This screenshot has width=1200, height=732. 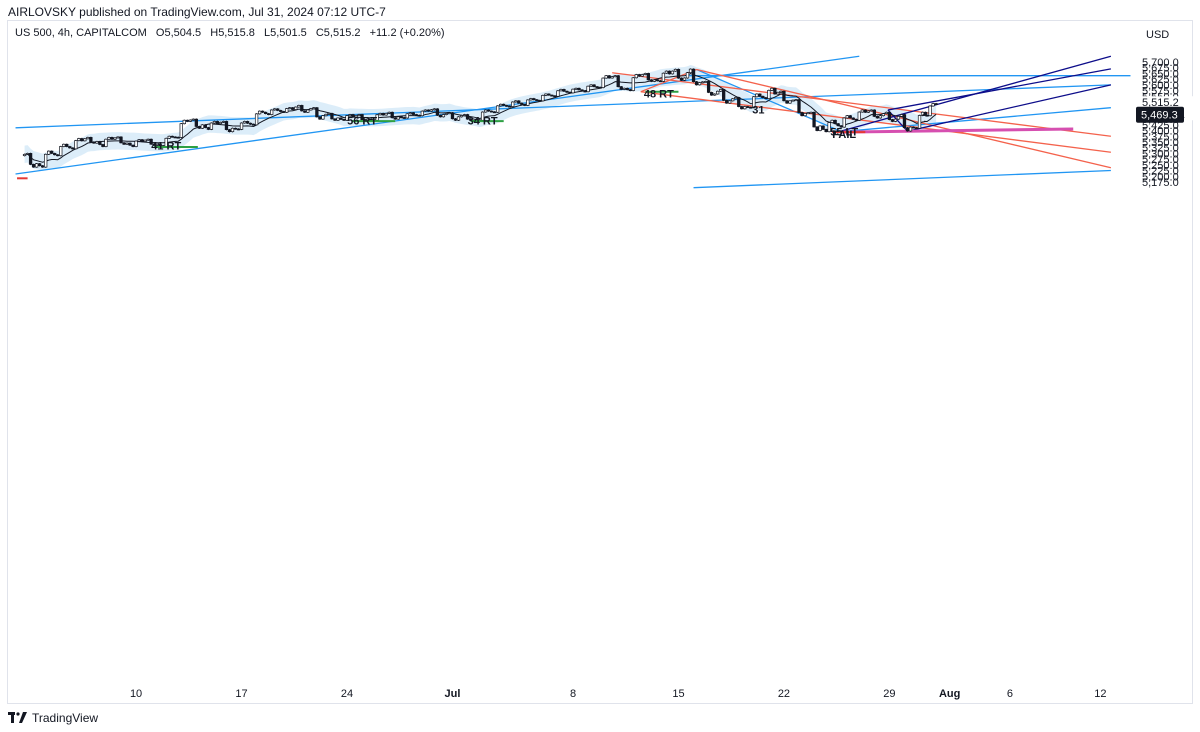 What do you see at coordinates (362, 122) in the screenshot?
I see `annotation-label: 56 RT` at bounding box center [362, 122].